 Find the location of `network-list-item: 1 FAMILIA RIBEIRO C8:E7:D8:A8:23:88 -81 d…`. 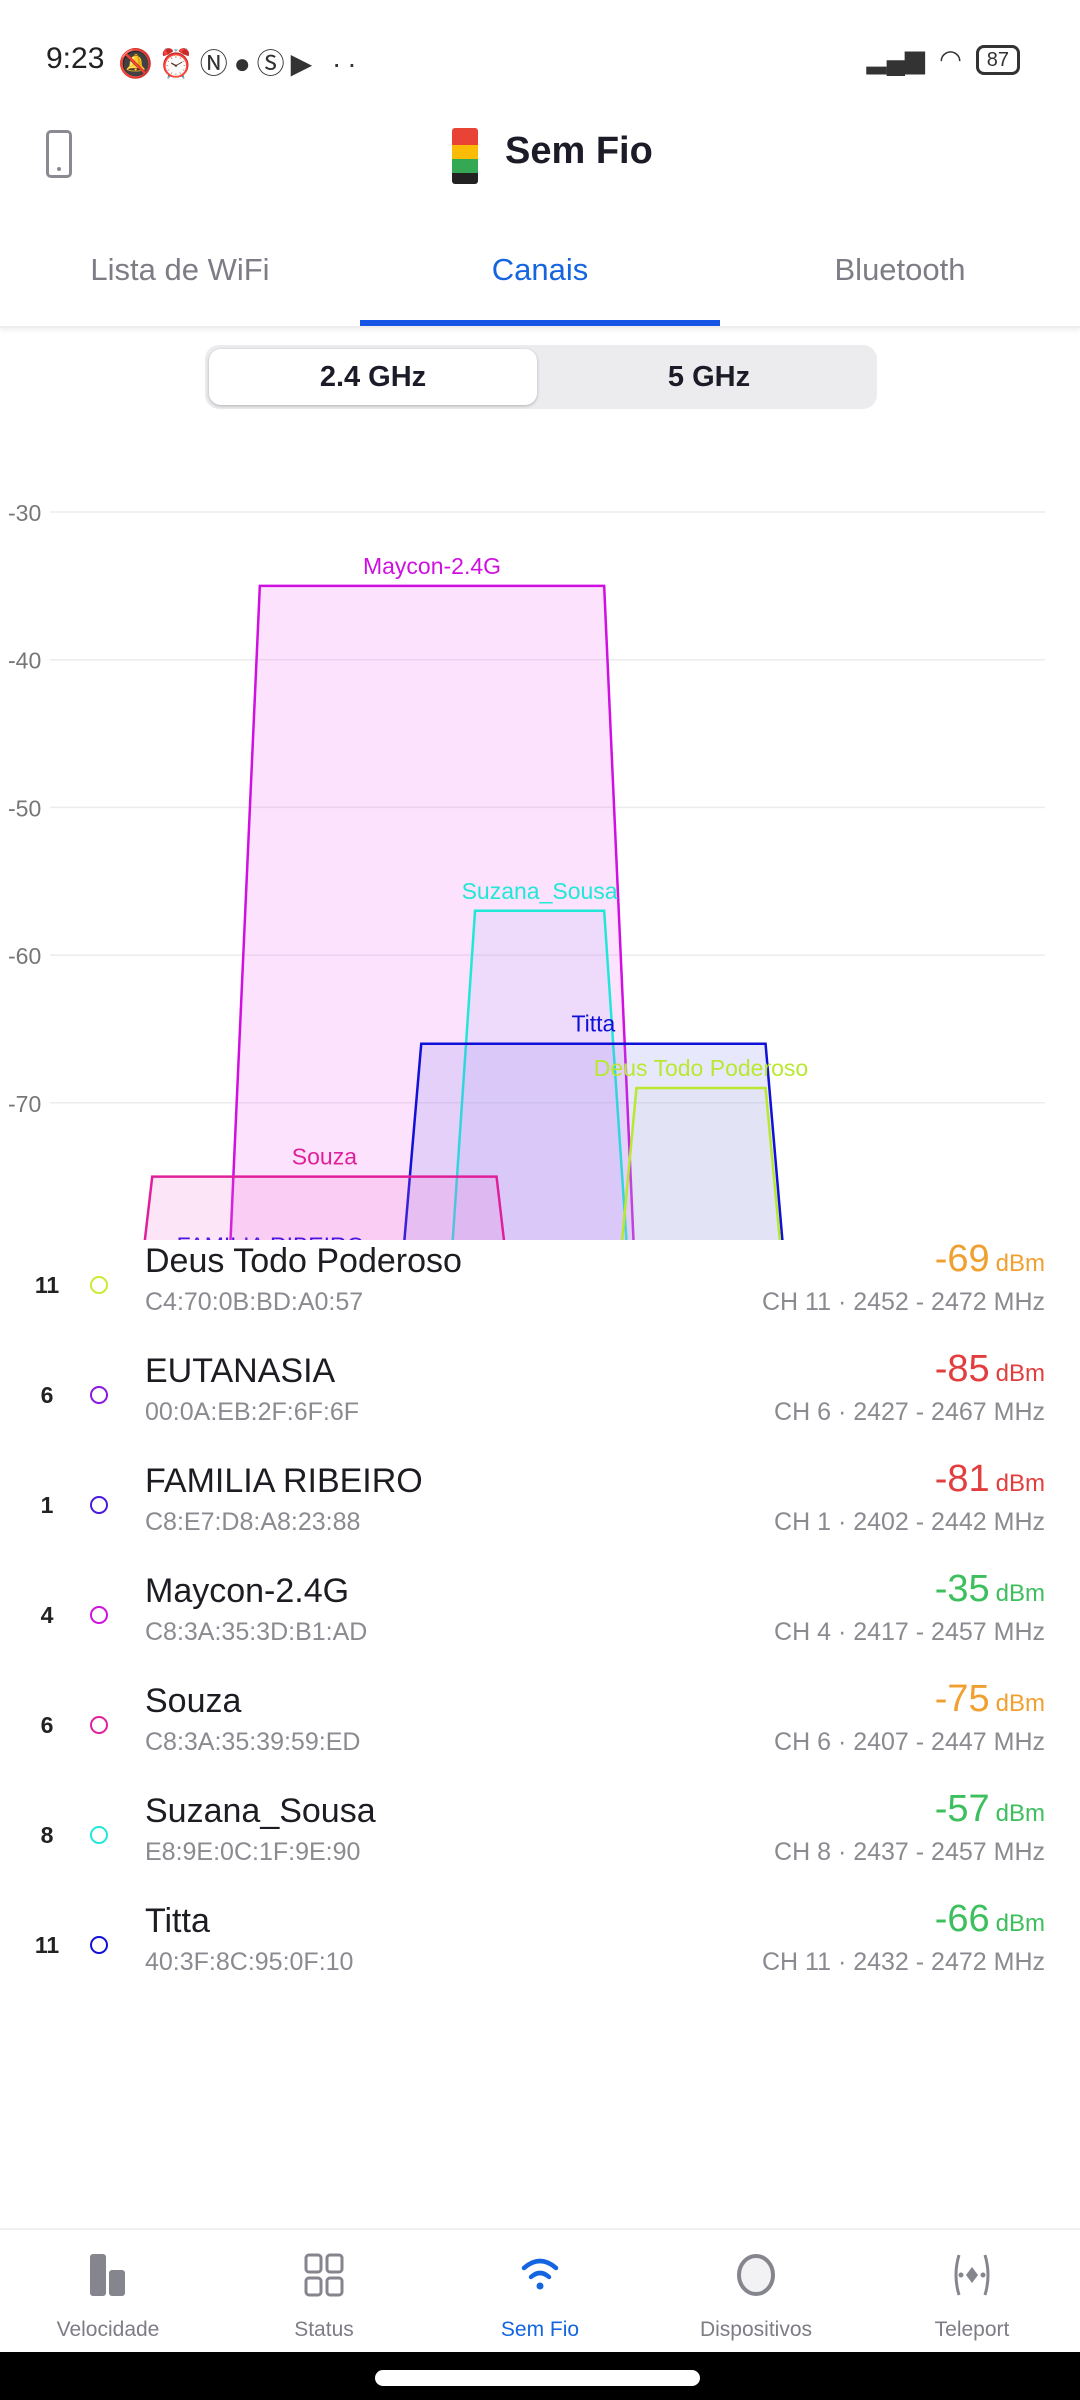

network-list-item: 1 FAMILIA RIBEIRO C8:E7:D8:A8:23:88 -81 d… is located at coordinates (540, 1513).